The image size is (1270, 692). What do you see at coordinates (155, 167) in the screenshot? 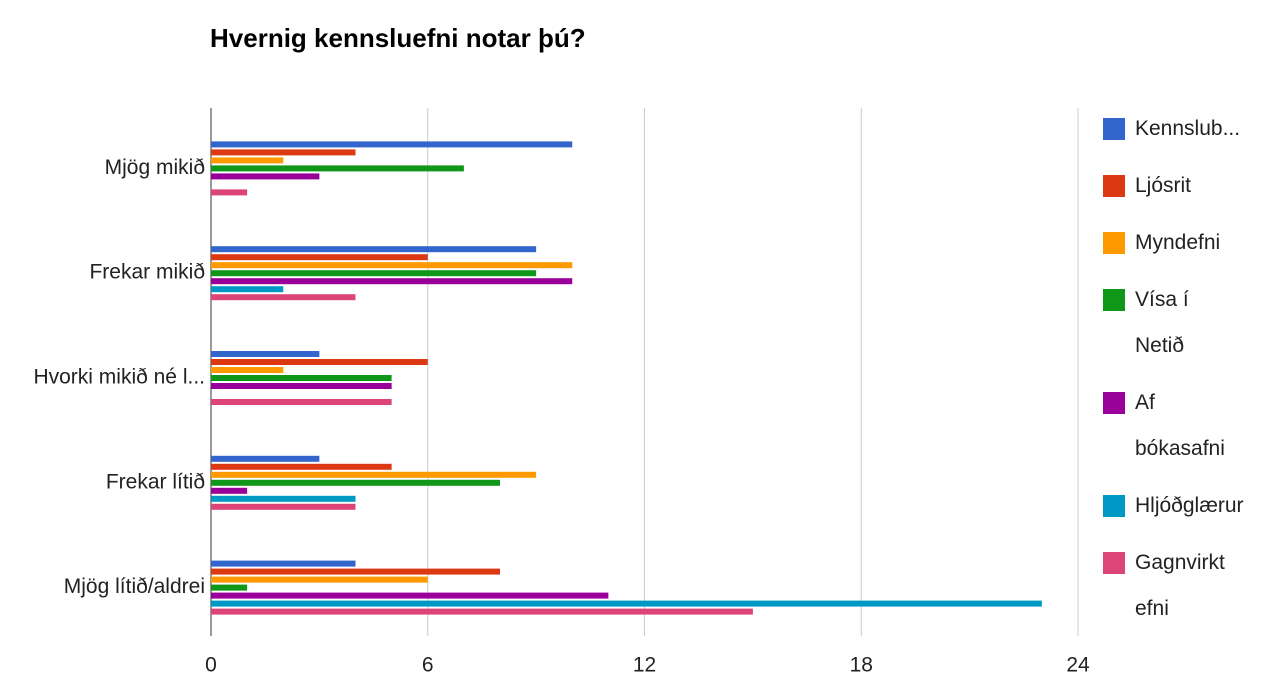
I see `y-tick-label: Mjög mikið` at bounding box center [155, 167].